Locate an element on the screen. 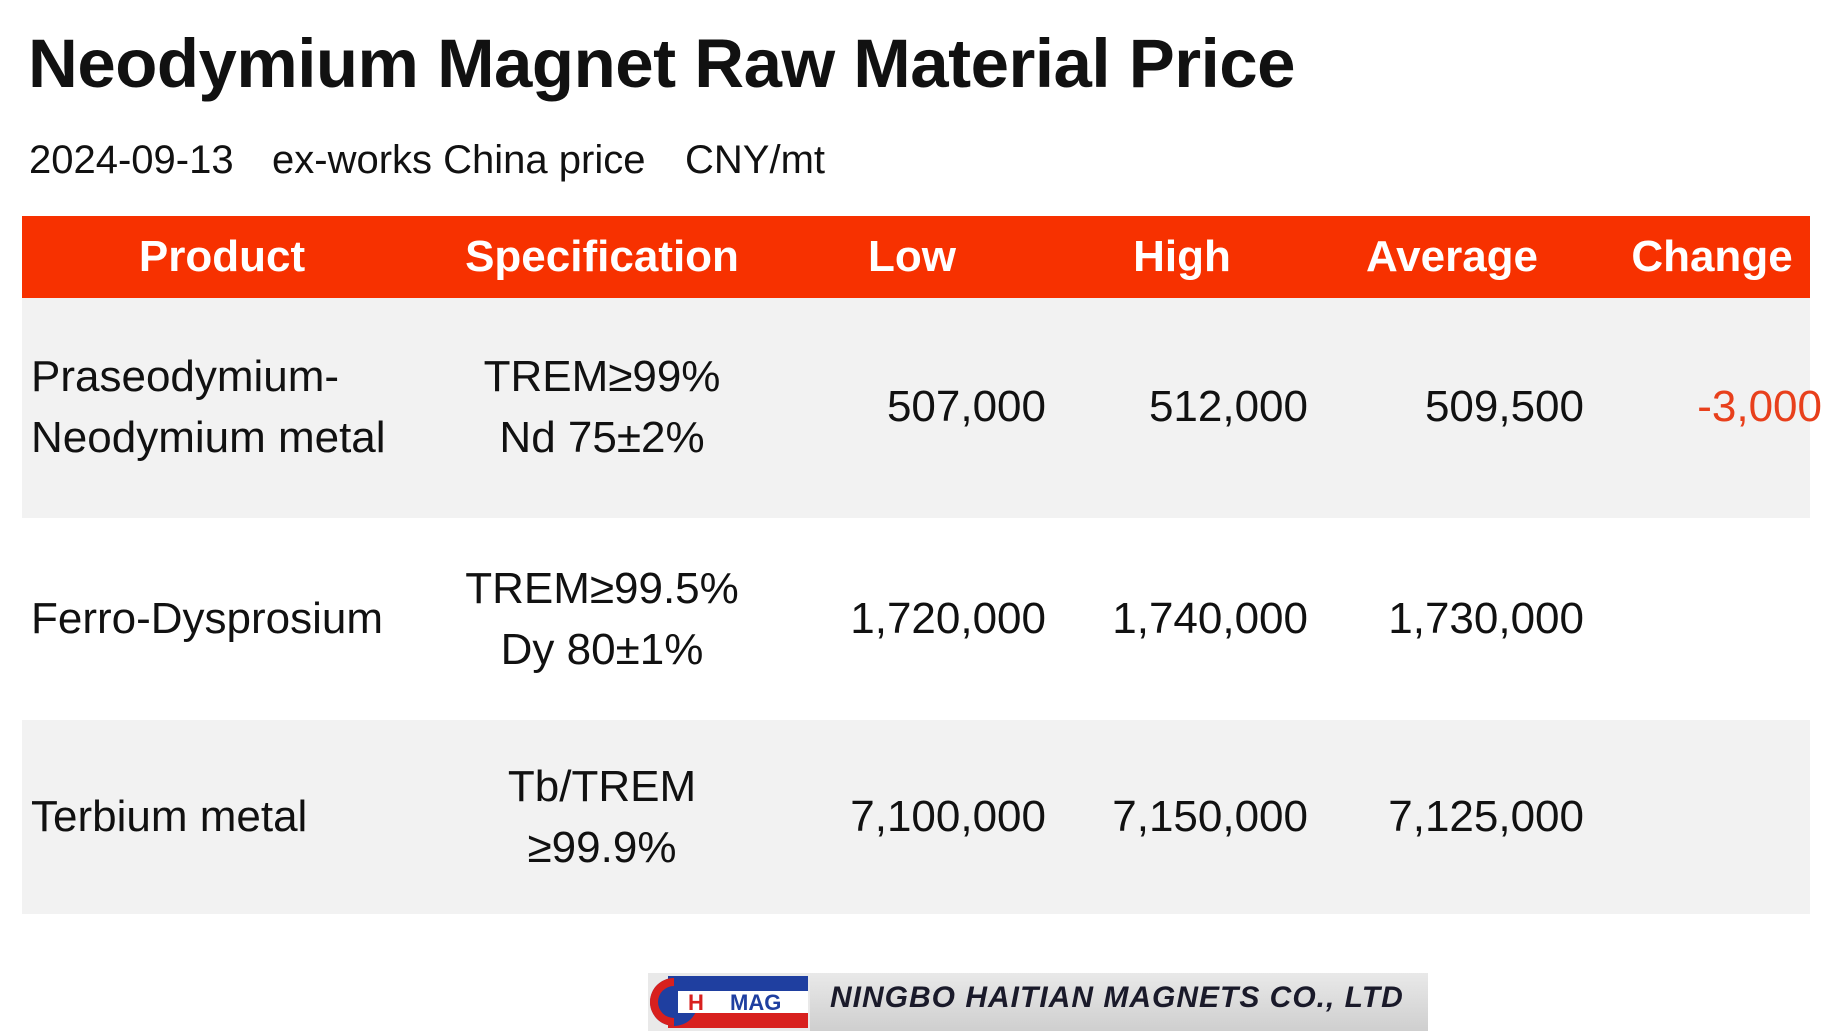 The width and height of the screenshot is (1830, 1033). header-specification: Specification is located at coordinates (602, 256).